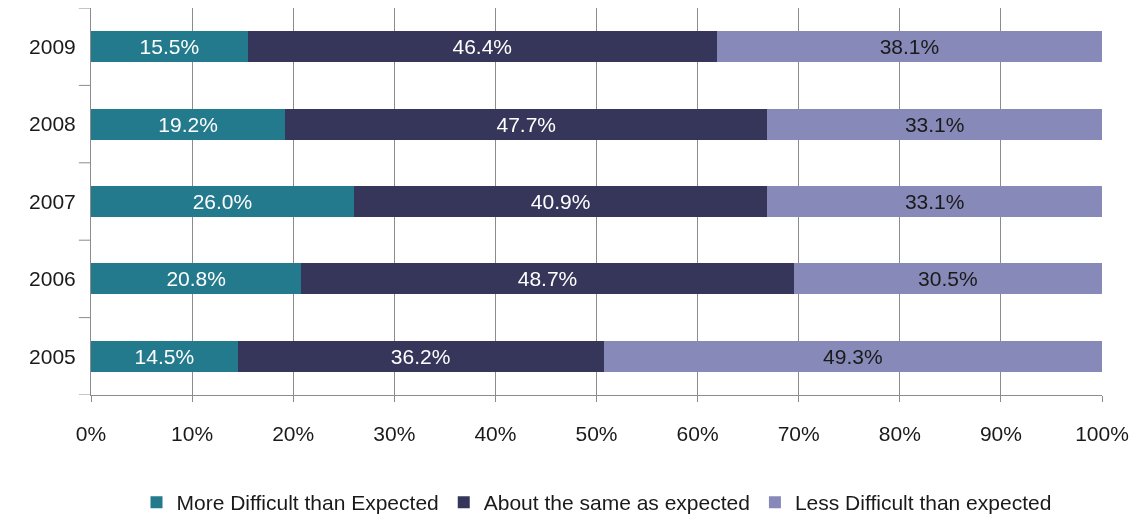 This screenshot has height=531, width=1138. What do you see at coordinates (52, 279) in the screenshot?
I see `y-tick-label: 2006` at bounding box center [52, 279].